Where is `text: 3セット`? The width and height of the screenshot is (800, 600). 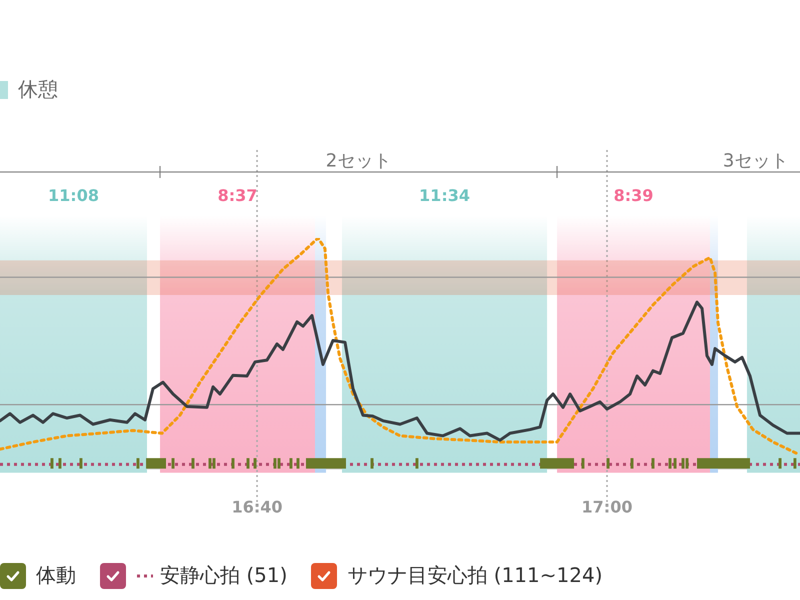
text: 3セット is located at coordinates (755, 161).